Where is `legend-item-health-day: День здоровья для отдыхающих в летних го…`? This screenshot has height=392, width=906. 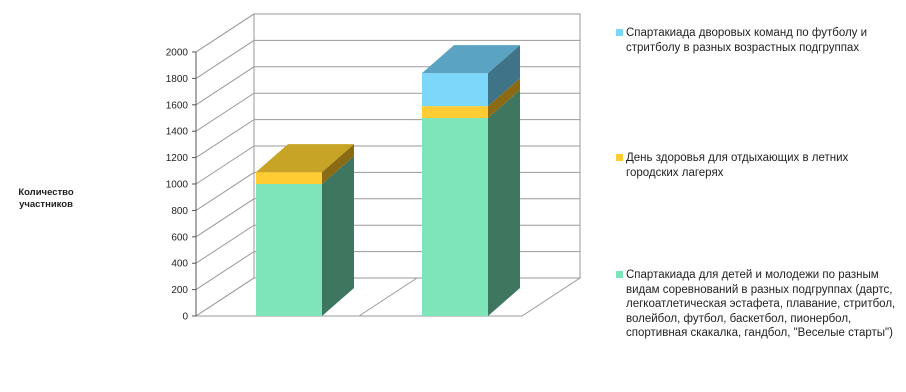
legend-item-health-day: День здоровья для отдыхающих в летних го… is located at coordinates (760, 165).